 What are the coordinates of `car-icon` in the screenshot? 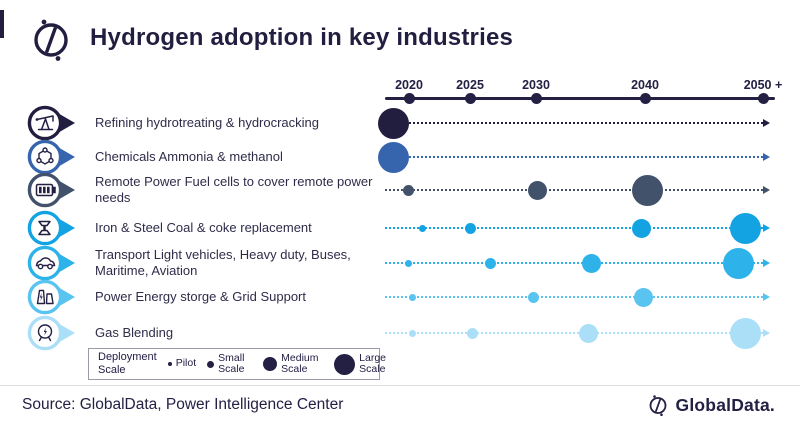 It's located at (52, 263).